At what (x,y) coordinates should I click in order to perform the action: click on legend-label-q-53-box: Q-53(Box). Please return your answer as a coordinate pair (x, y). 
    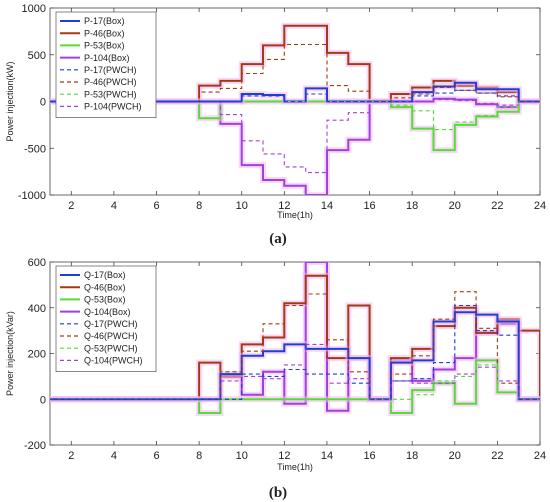
    Looking at the image, I should click on (105, 300).